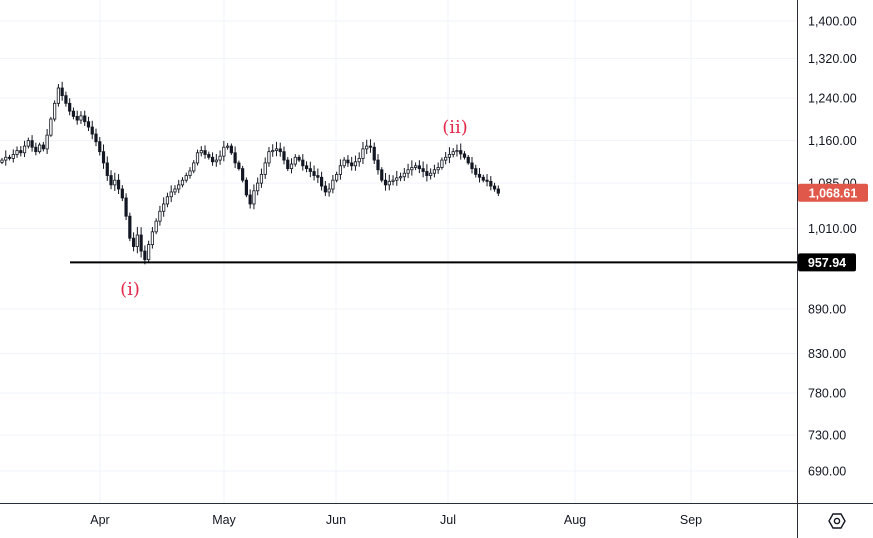  Describe the element at coordinates (833, 192) in the screenshot. I see `current-price-badge` at that location.